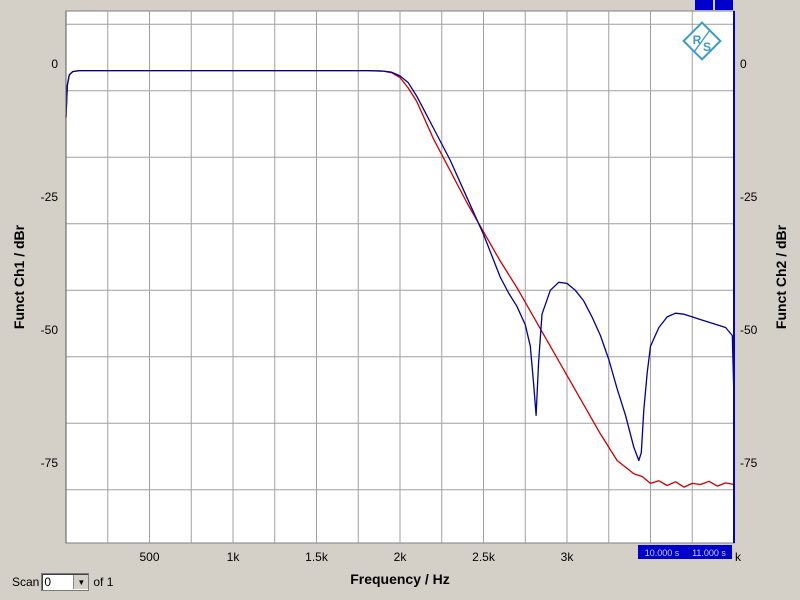 The height and width of the screenshot is (600, 800). I want to click on right-tick-labels: 0 -25 -50 -75, so click(749, 263).